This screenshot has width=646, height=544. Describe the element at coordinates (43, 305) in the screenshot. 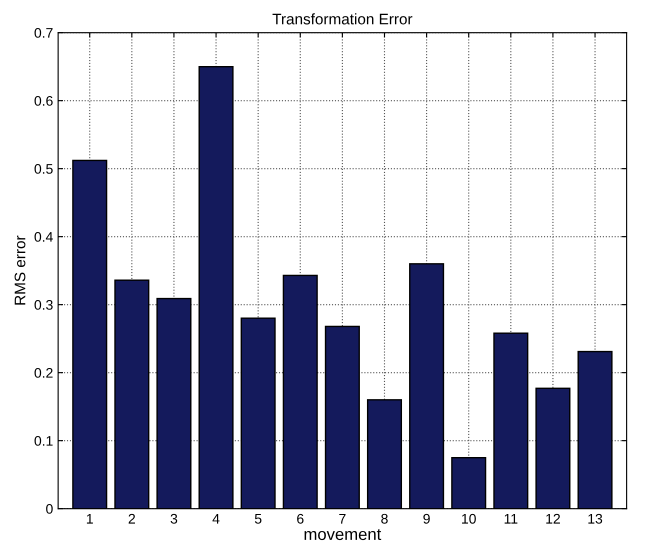

I see `y-tick-label: 0.3` at that location.